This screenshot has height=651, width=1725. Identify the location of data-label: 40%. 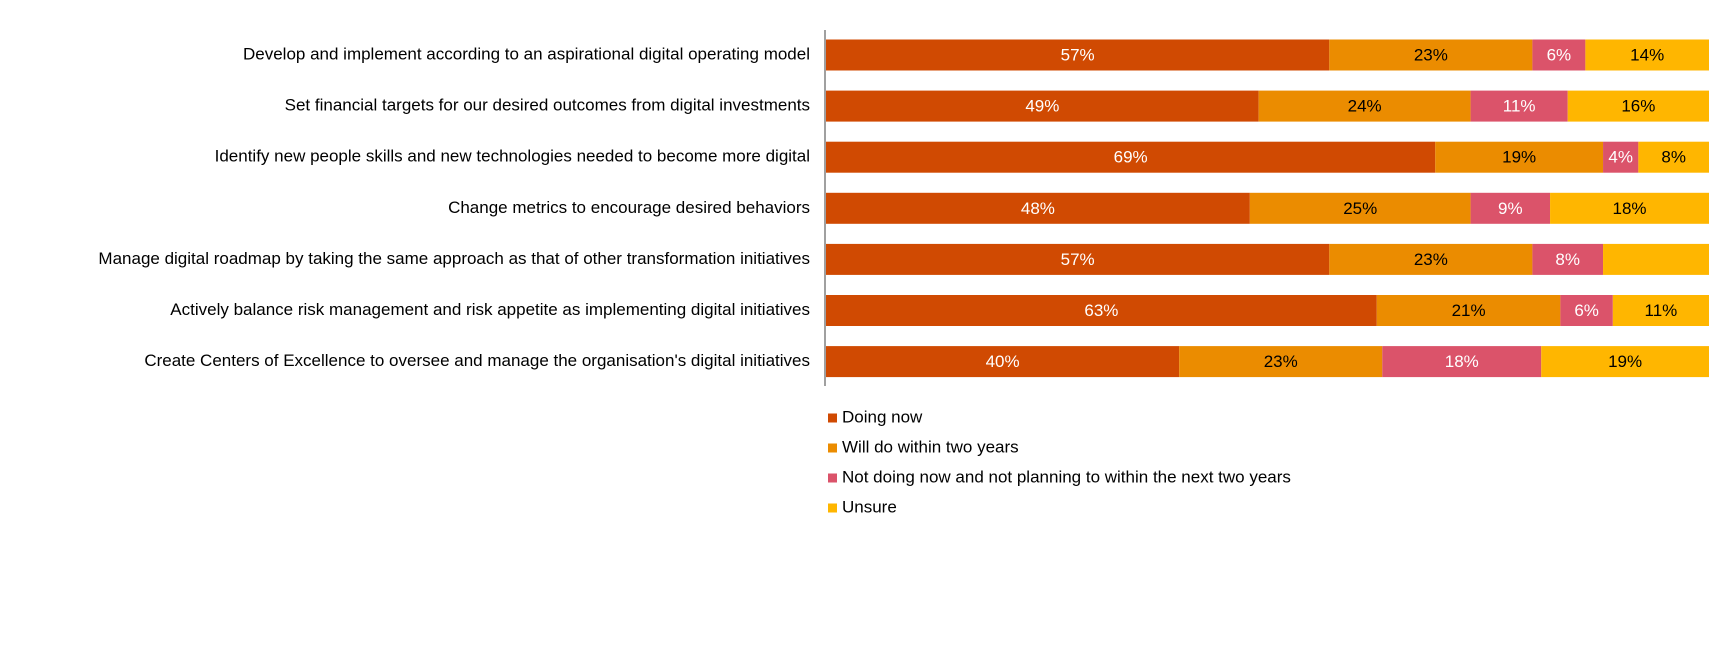
(1003, 361).